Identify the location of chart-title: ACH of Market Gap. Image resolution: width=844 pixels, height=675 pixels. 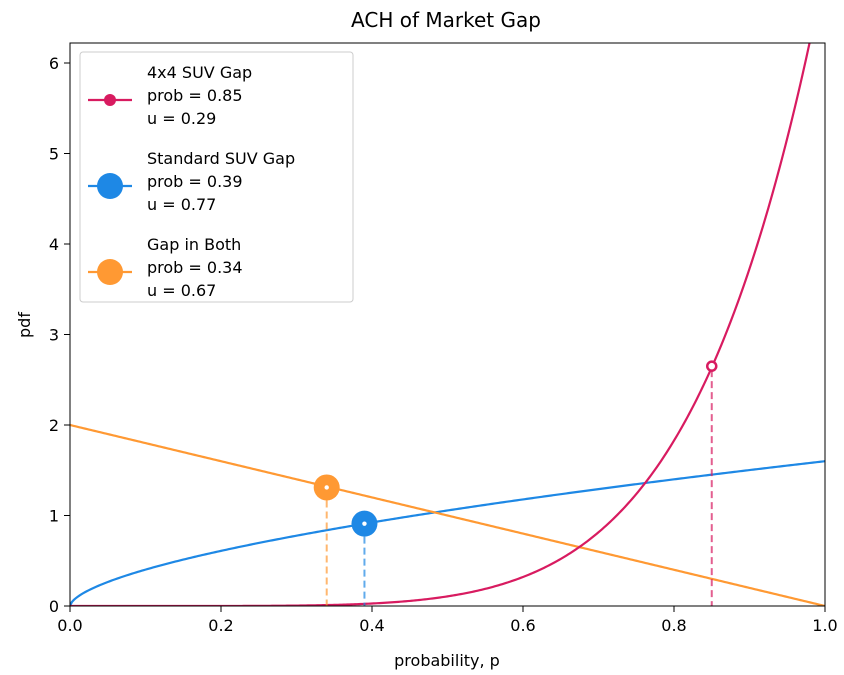
(446, 20).